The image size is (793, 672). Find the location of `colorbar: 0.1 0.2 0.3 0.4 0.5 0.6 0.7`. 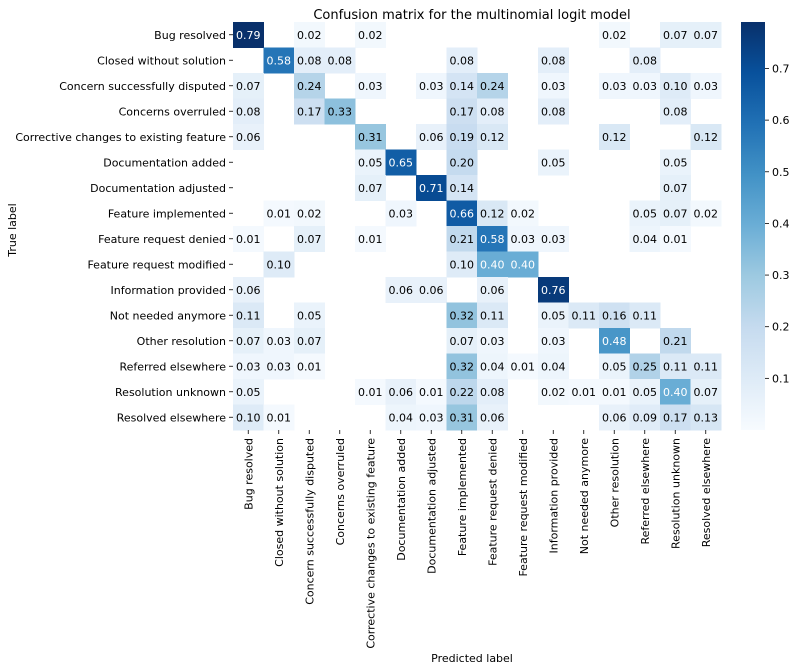

colorbar: 0.1 0.2 0.3 0.4 0.5 0.6 0.7 is located at coordinates (765, 226).